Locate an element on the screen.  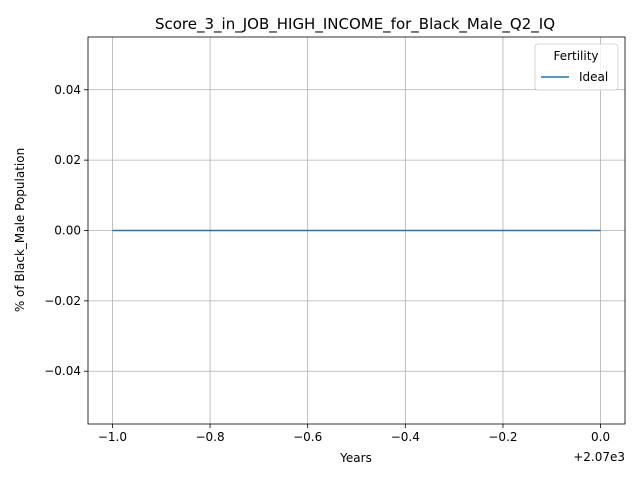
legend-entry-ideal-label: Ideal is located at coordinates (593, 77).